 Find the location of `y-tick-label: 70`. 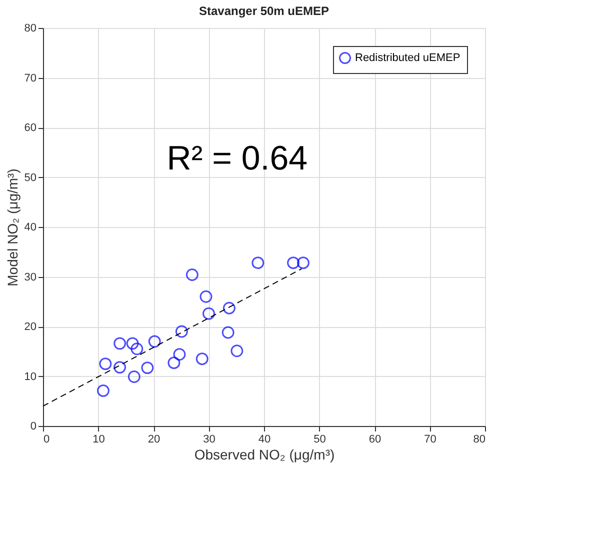

y-tick-label: 70 is located at coordinates (30, 78).